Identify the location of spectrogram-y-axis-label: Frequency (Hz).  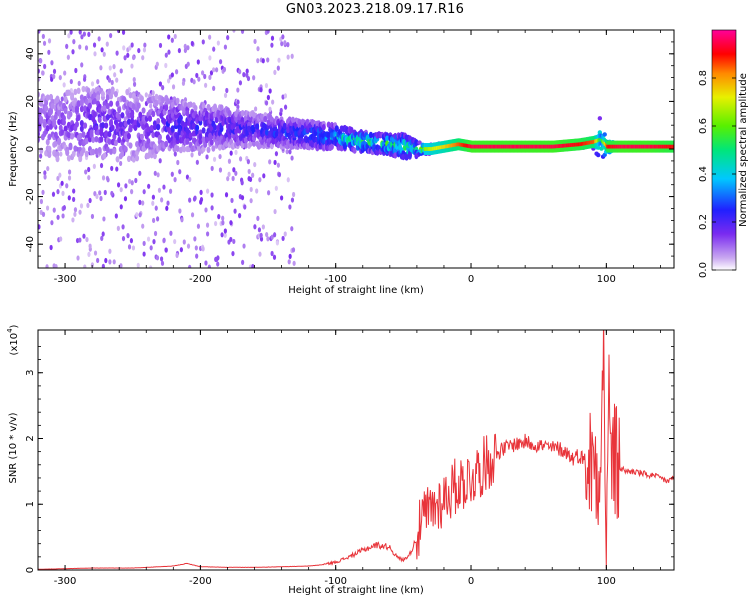
(13, 149).